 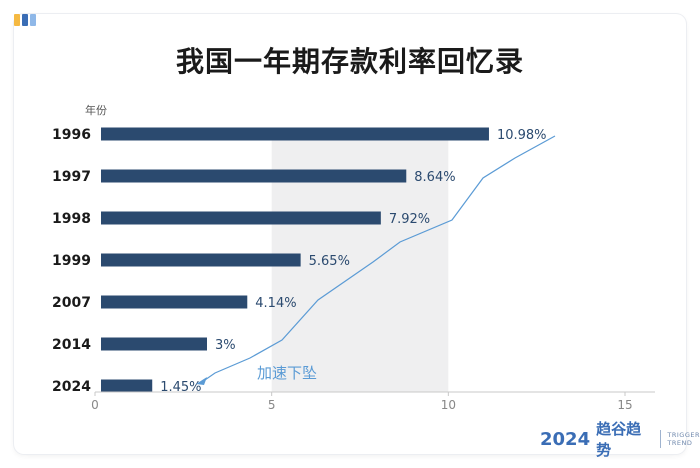 What do you see at coordinates (409, 219) in the screenshot?
I see `value-label-1998: 7.92%` at bounding box center [409, 219].